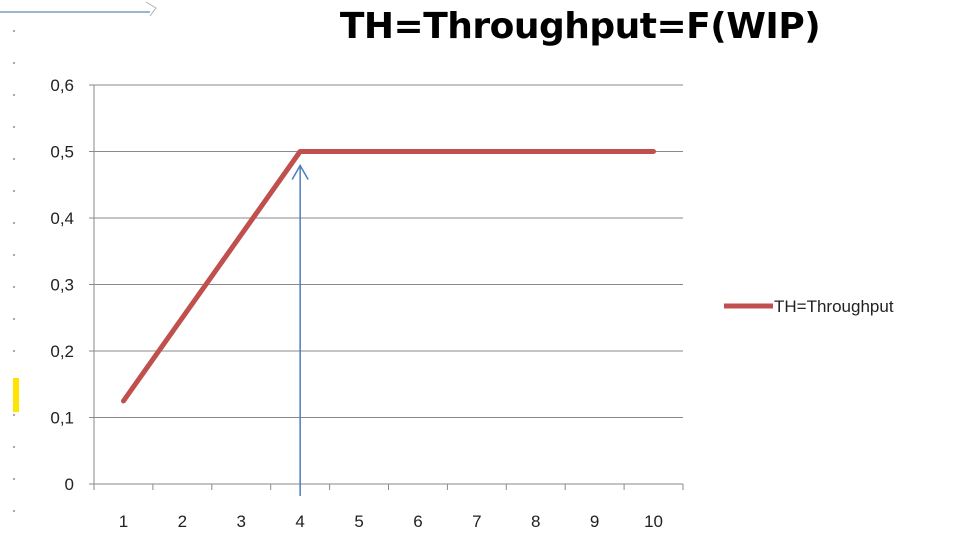 The image size is (967, 546). What do you see at coordinates (62, 418) in the screenshot?
I see `y-tick-label: 0,1` at bounding box center [62, 418].